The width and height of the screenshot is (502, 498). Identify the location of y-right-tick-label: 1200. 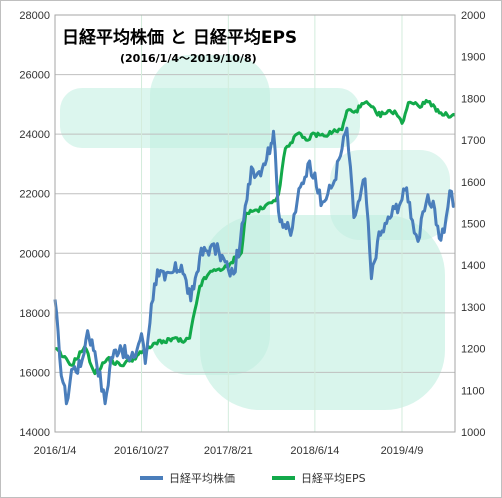
(473, 350).